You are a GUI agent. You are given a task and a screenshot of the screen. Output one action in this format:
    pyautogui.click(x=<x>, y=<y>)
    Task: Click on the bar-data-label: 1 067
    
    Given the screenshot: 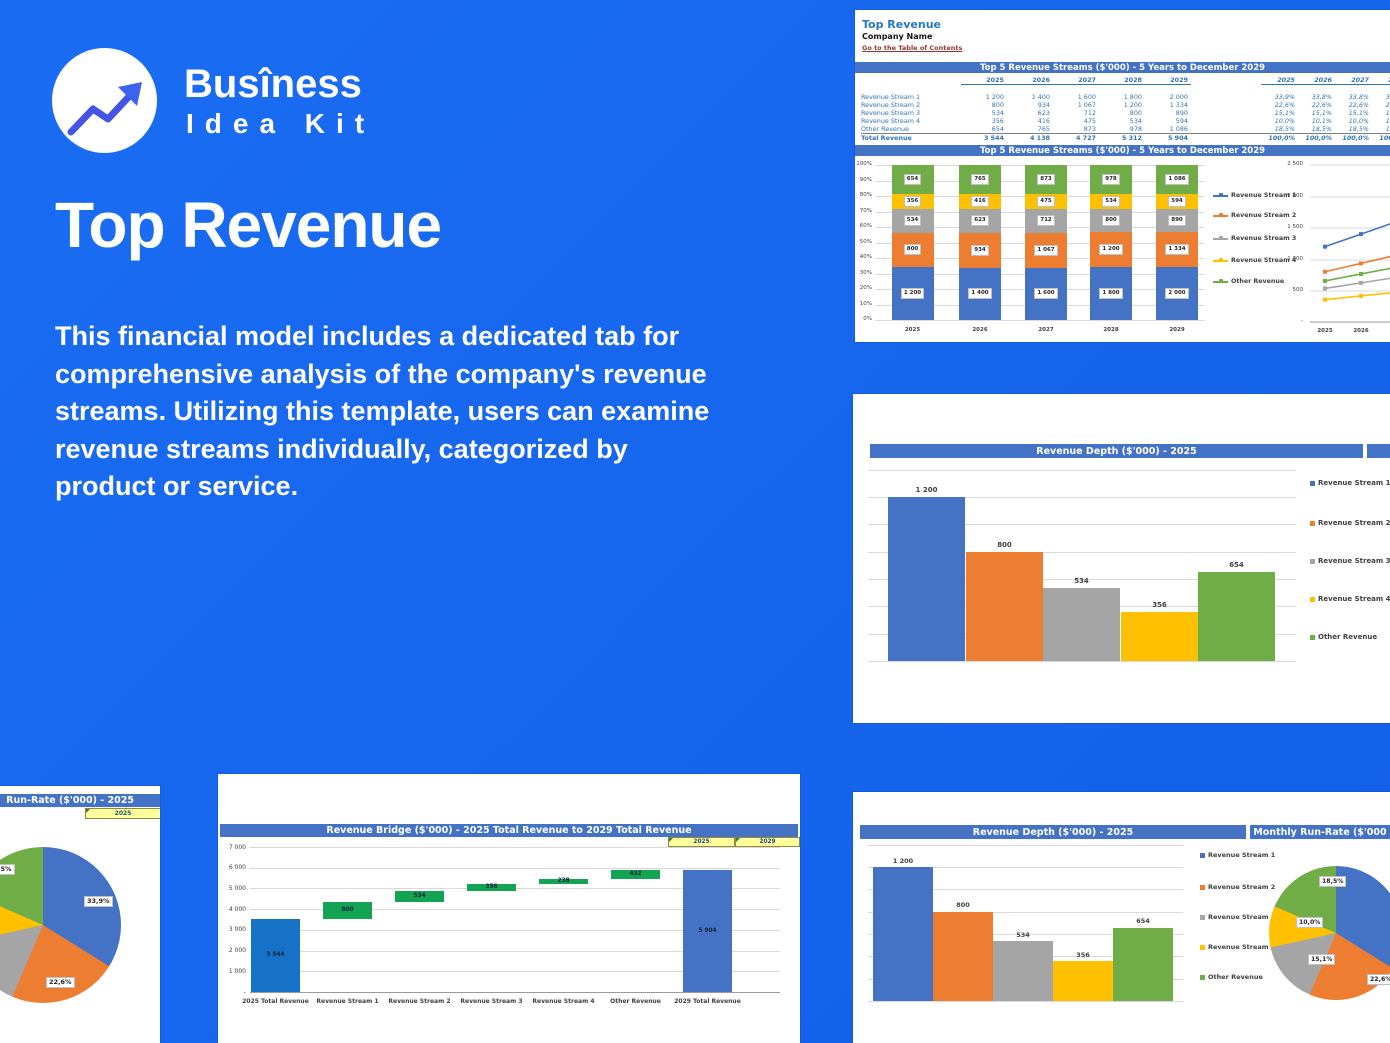 What is the action you would take?
    pyautogui.click(x=1046, y=250)
    